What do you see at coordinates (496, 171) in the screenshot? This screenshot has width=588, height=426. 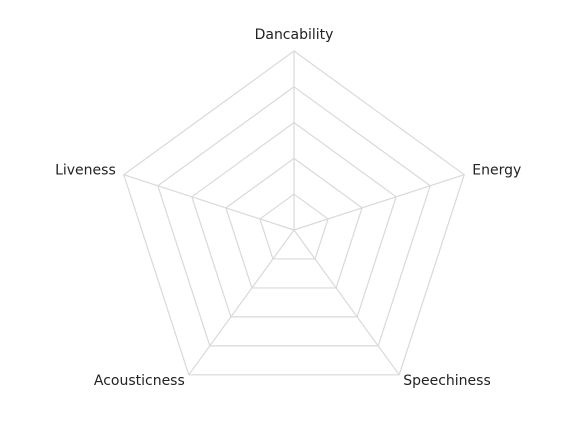 I see `axis-label-energy: Energy` at bounding box center [496, 171].